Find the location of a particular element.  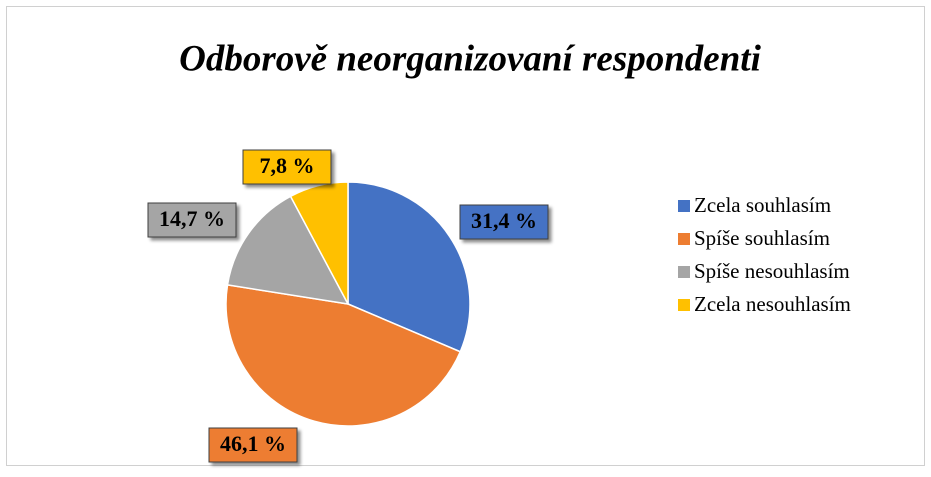

legend-label: Zcela souhlasím is located at coordinates (762, 205).